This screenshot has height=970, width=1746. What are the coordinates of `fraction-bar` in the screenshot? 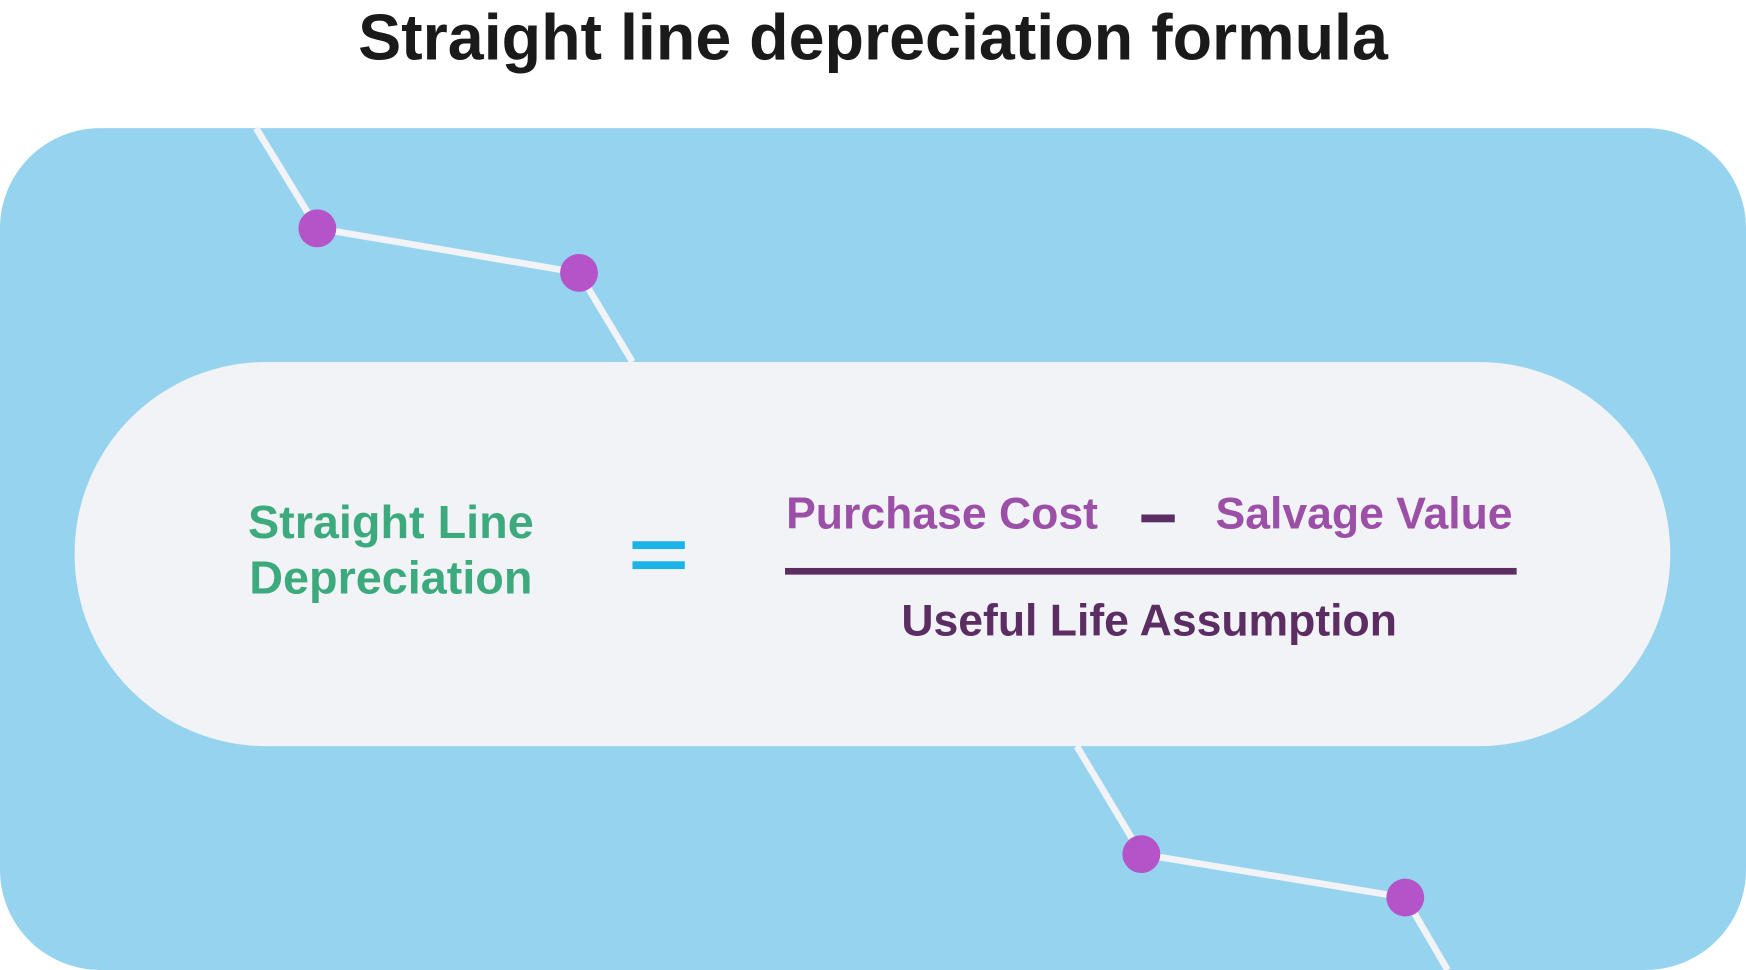 It's located at (1151, 571).